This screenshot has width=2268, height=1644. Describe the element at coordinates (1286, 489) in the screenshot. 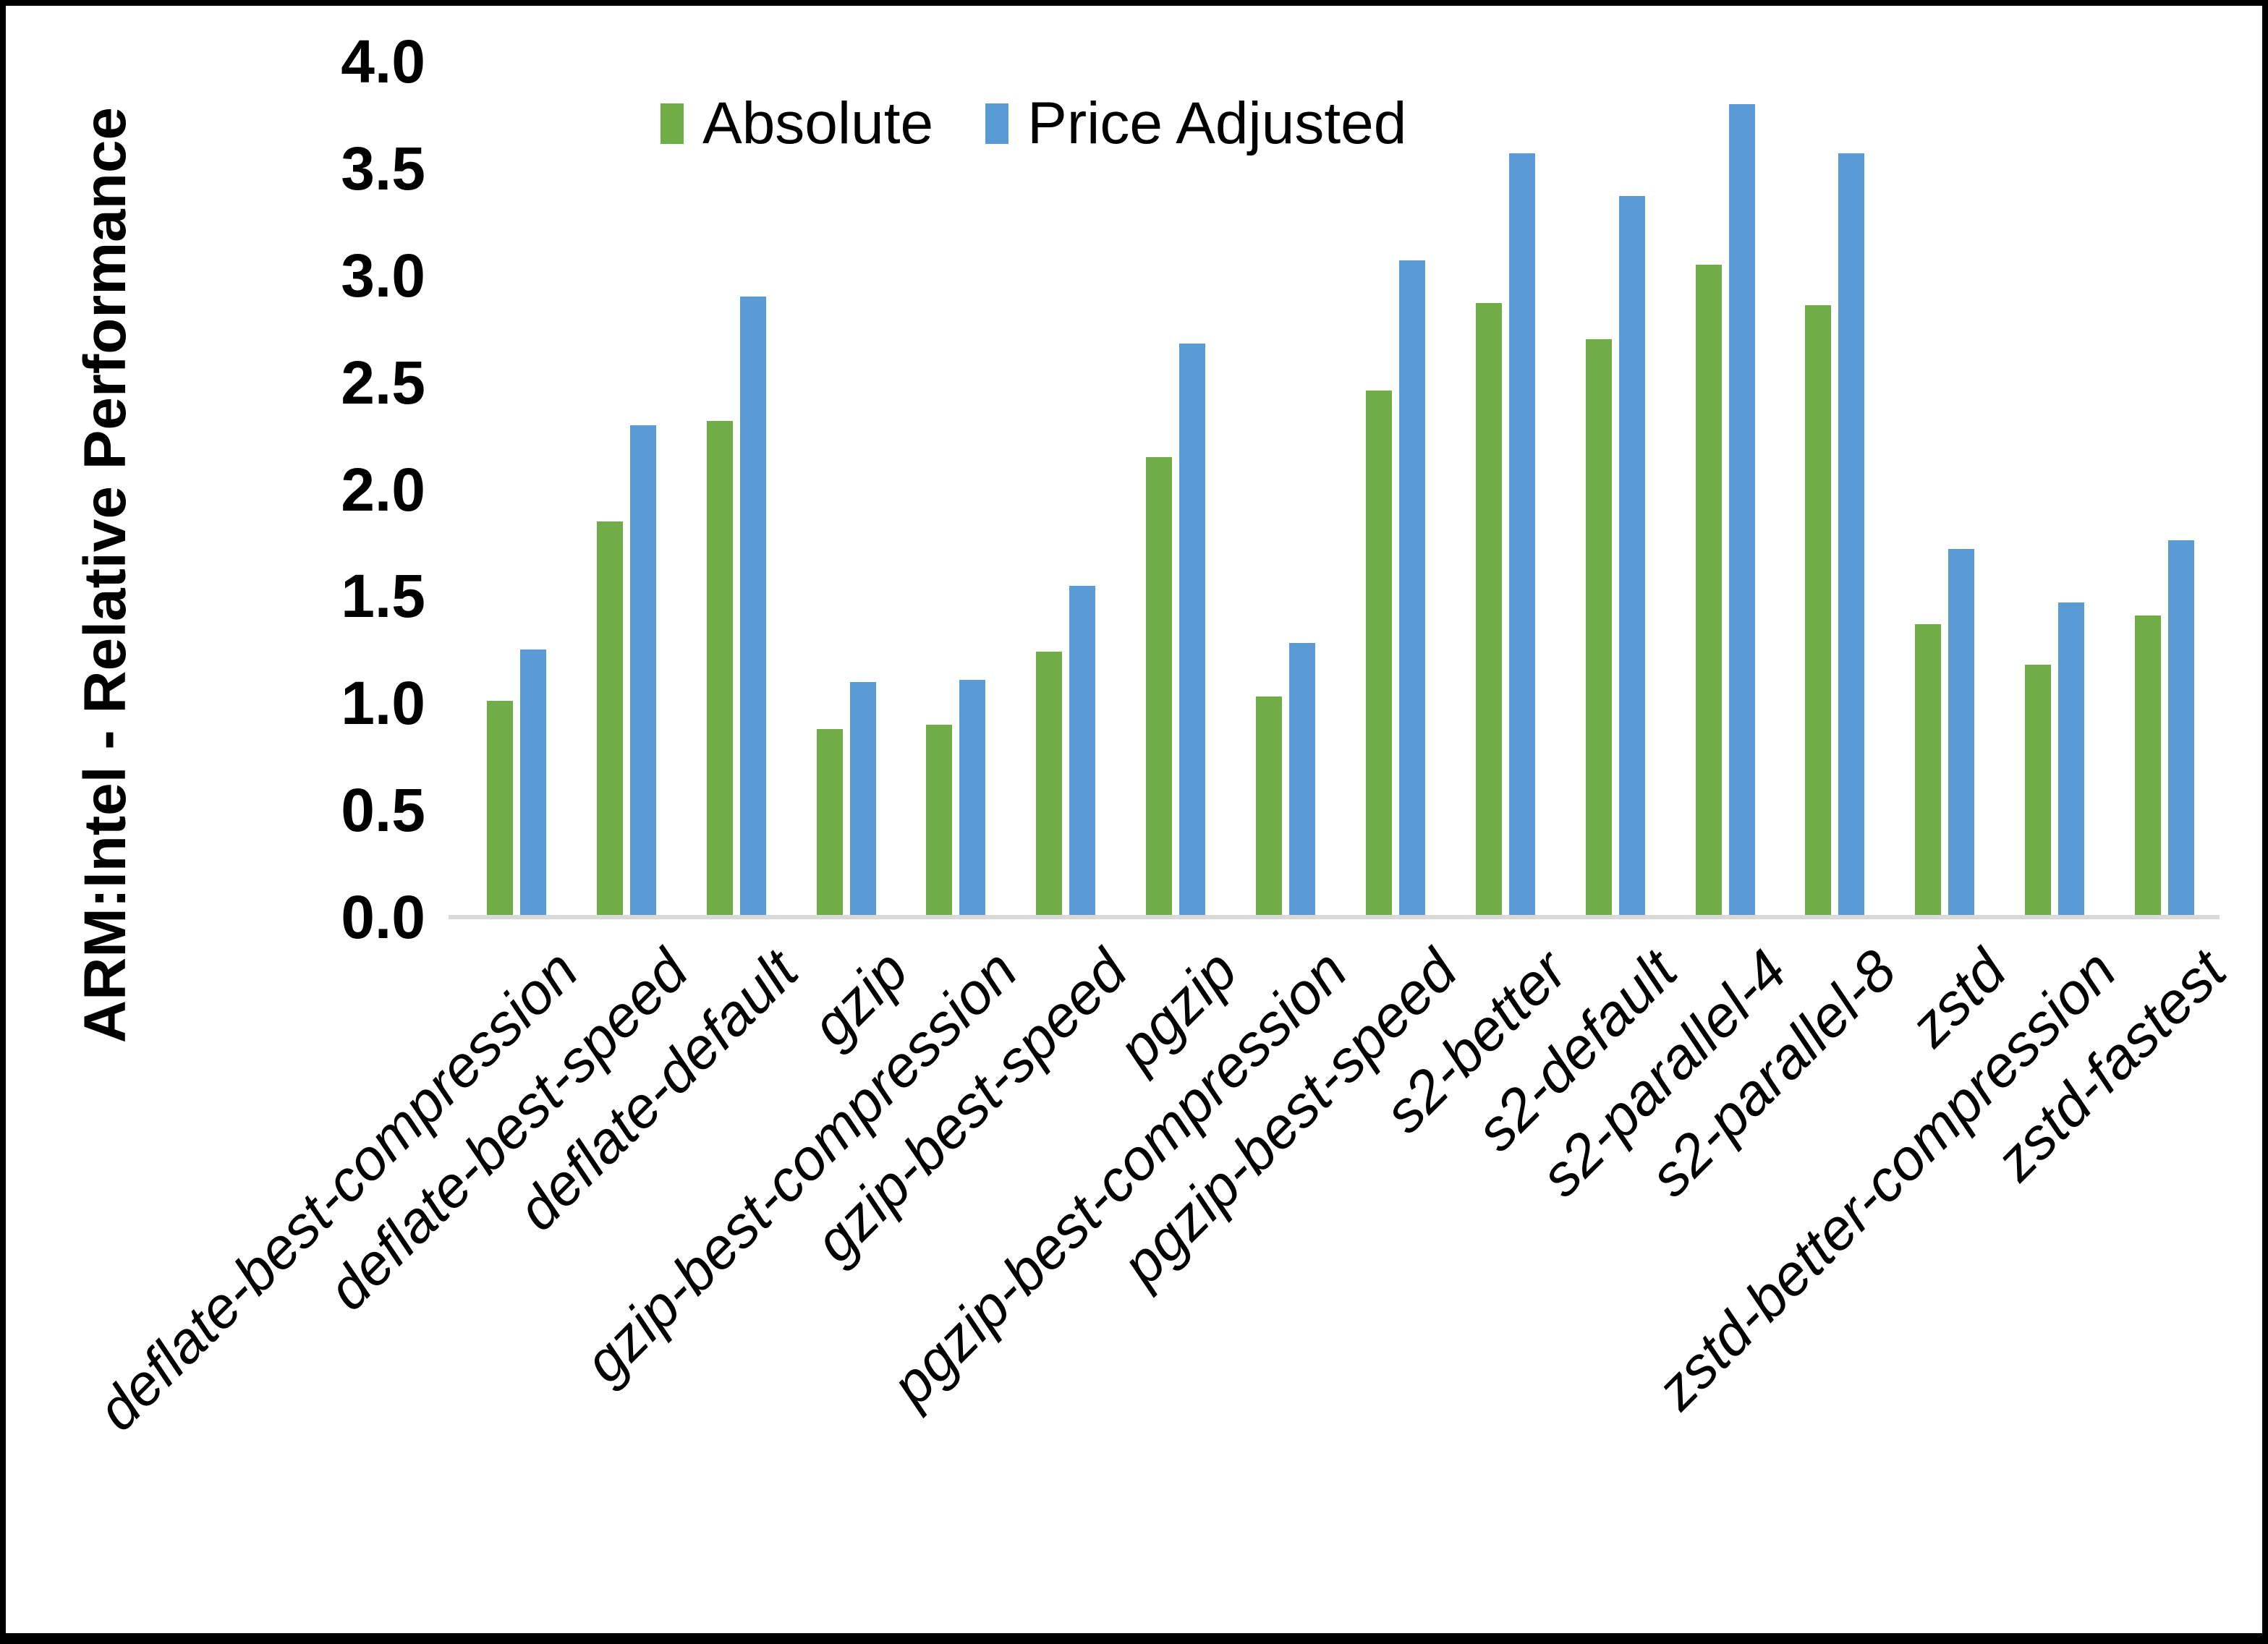

I see `bar-group-pgzip-best-compression` at that location.